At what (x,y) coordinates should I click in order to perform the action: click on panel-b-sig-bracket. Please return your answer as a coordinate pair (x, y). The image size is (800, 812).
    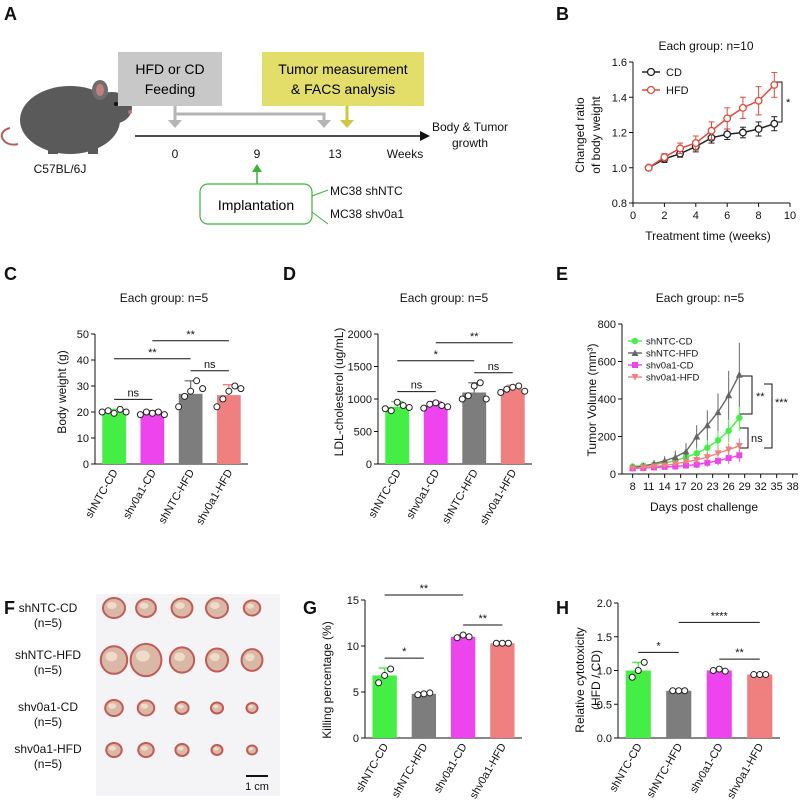
    Looking at the image, I should click on (779, 102).